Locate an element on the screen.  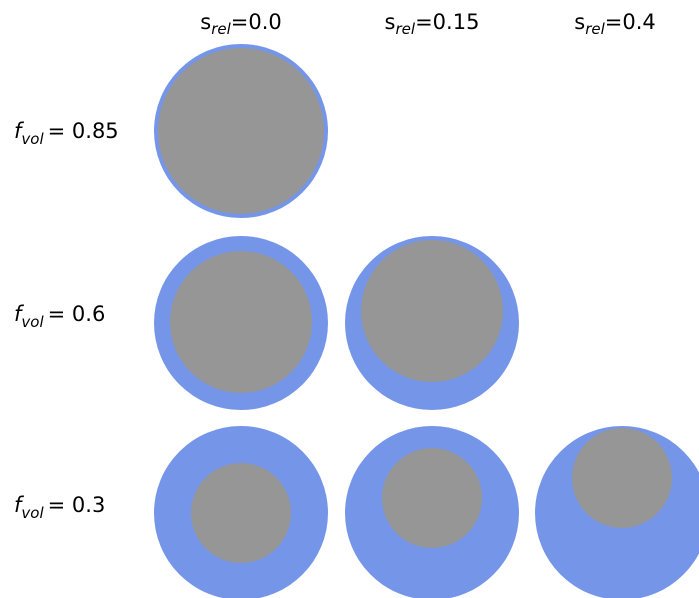
value: = 0.6 is located at coordinates (77, 314).